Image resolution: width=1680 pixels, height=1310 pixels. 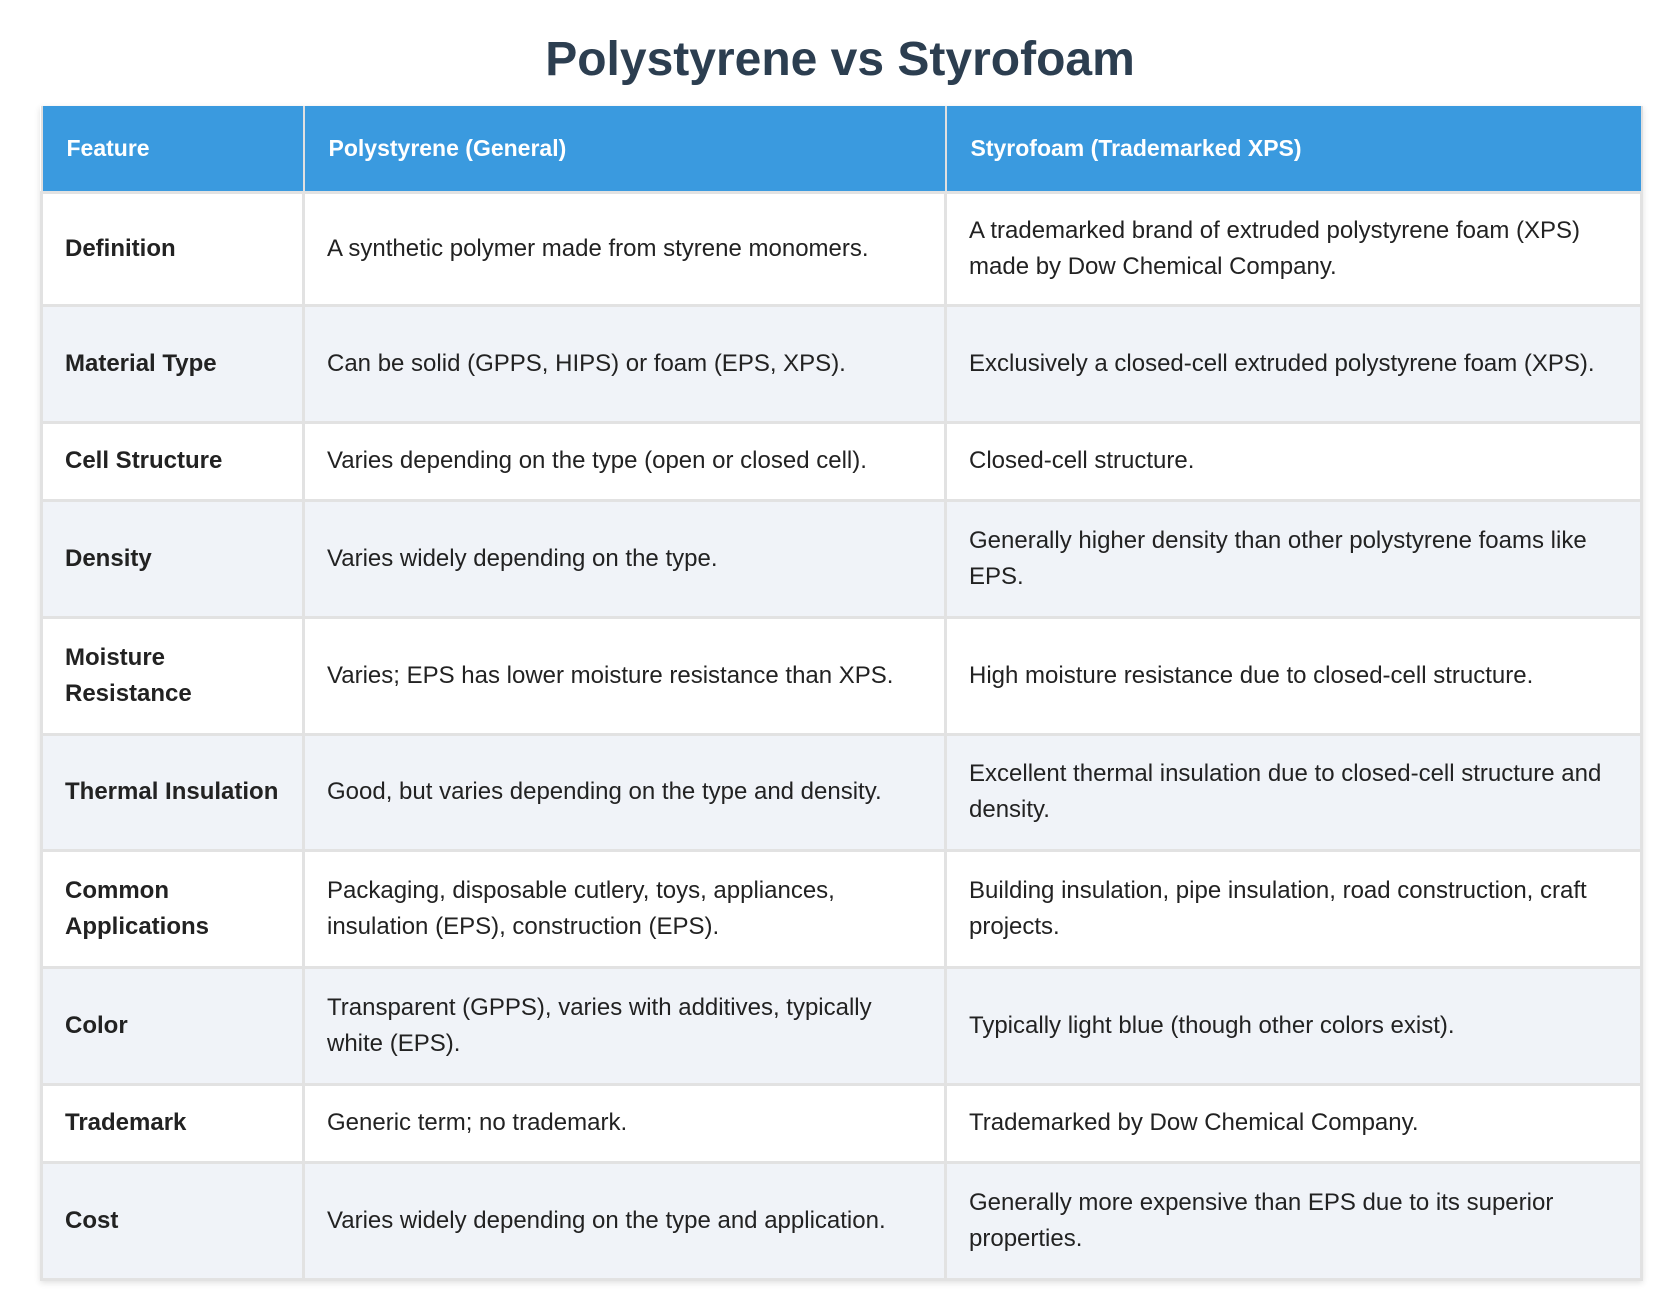 What do you see at coordinates (172, 149) in the screenshot?
I see `column-header-feature: Feature` at bounding box center [172, 149].